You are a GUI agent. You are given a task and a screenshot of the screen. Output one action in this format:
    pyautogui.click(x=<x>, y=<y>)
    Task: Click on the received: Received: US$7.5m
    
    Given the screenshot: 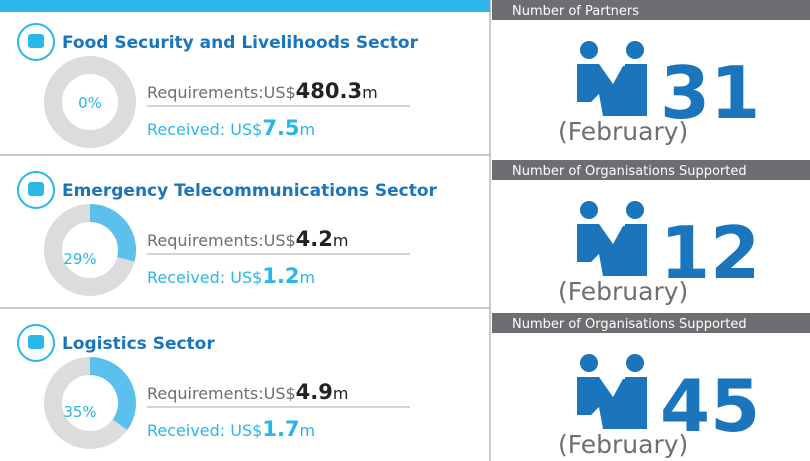 What is the action you would take?
    pyautogui.click(x=231, y=128)
    